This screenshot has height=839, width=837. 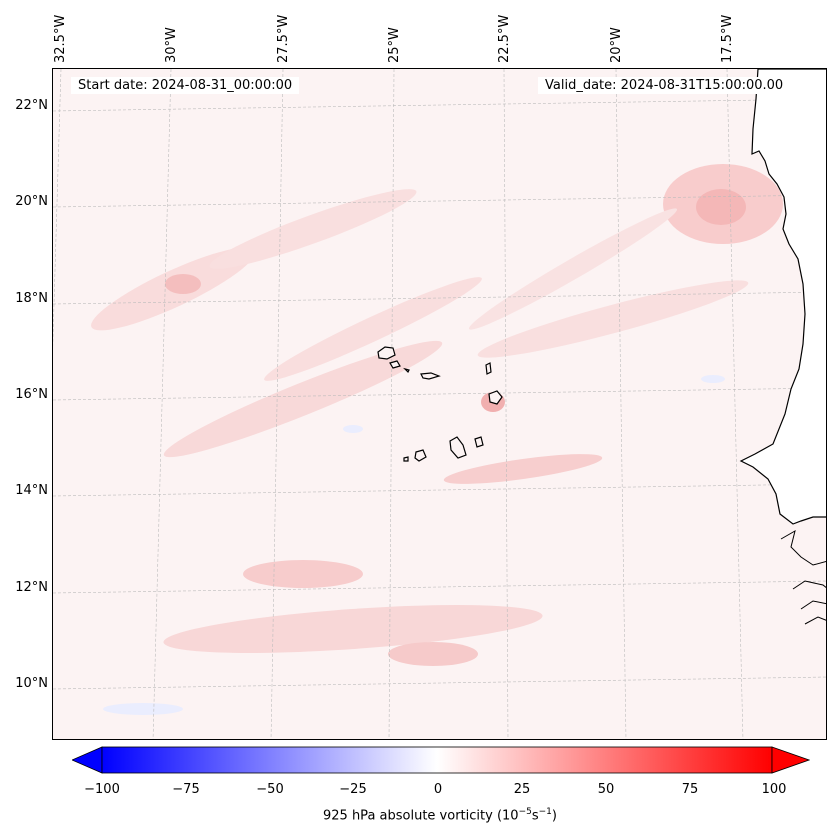 I want to click on gridline-lat-22n, so click(x=439, y=105).